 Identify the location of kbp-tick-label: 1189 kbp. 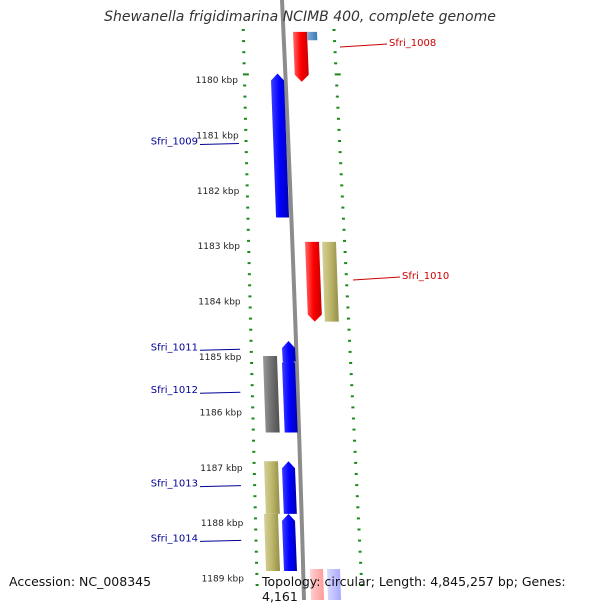
(223, 580).